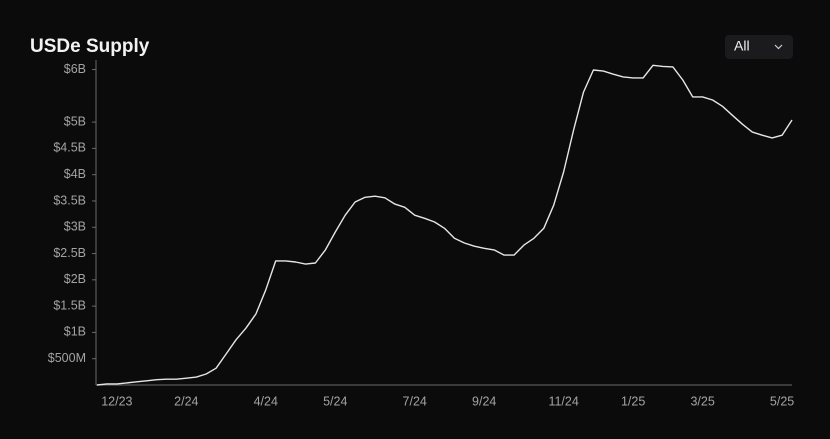  What do you see at coordinates (702, 401) in the screenshot?
I see `x-tick-label: 3/25` at bounding box center [702, 401].